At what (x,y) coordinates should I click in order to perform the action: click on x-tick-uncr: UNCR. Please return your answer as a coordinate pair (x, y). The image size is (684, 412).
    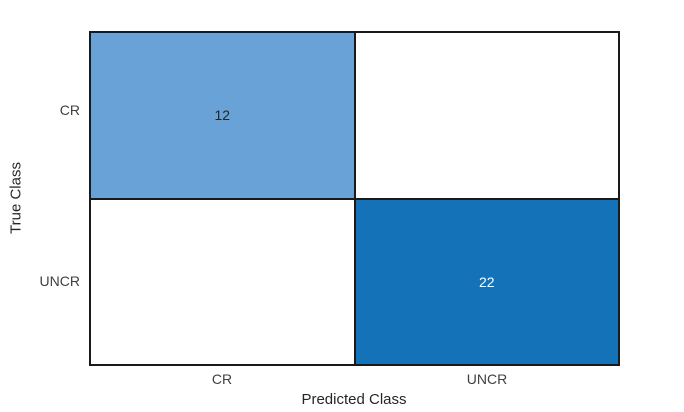
    Looking at the image, I should click on (487, 379).